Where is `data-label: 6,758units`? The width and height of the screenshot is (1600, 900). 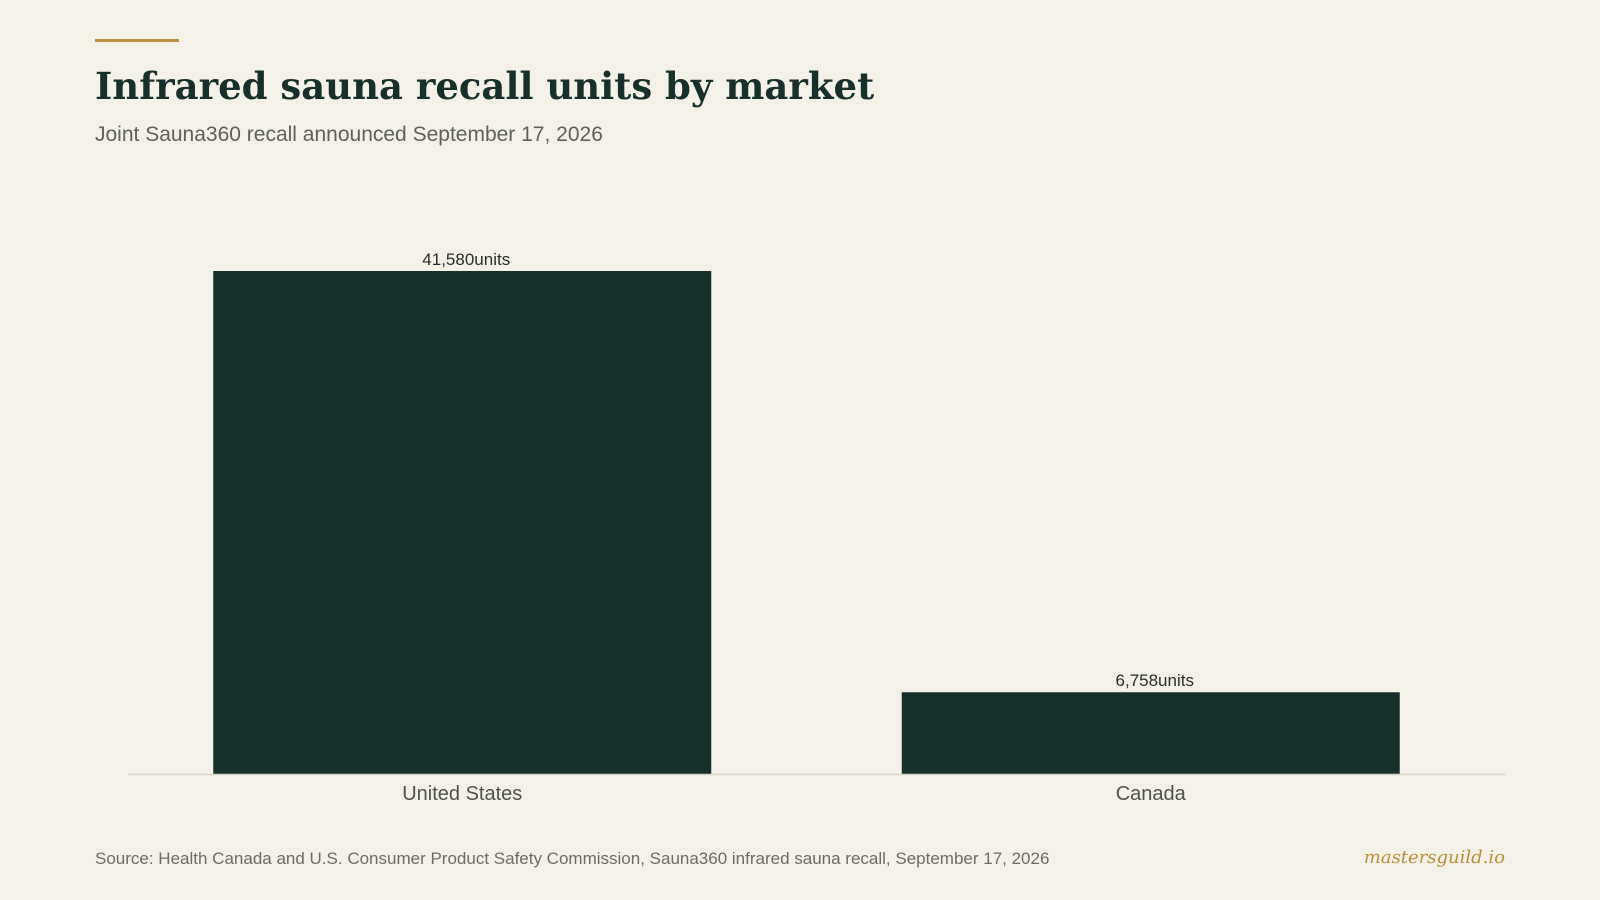
data-label: 6,758units is located at coordinates (1155, 680).